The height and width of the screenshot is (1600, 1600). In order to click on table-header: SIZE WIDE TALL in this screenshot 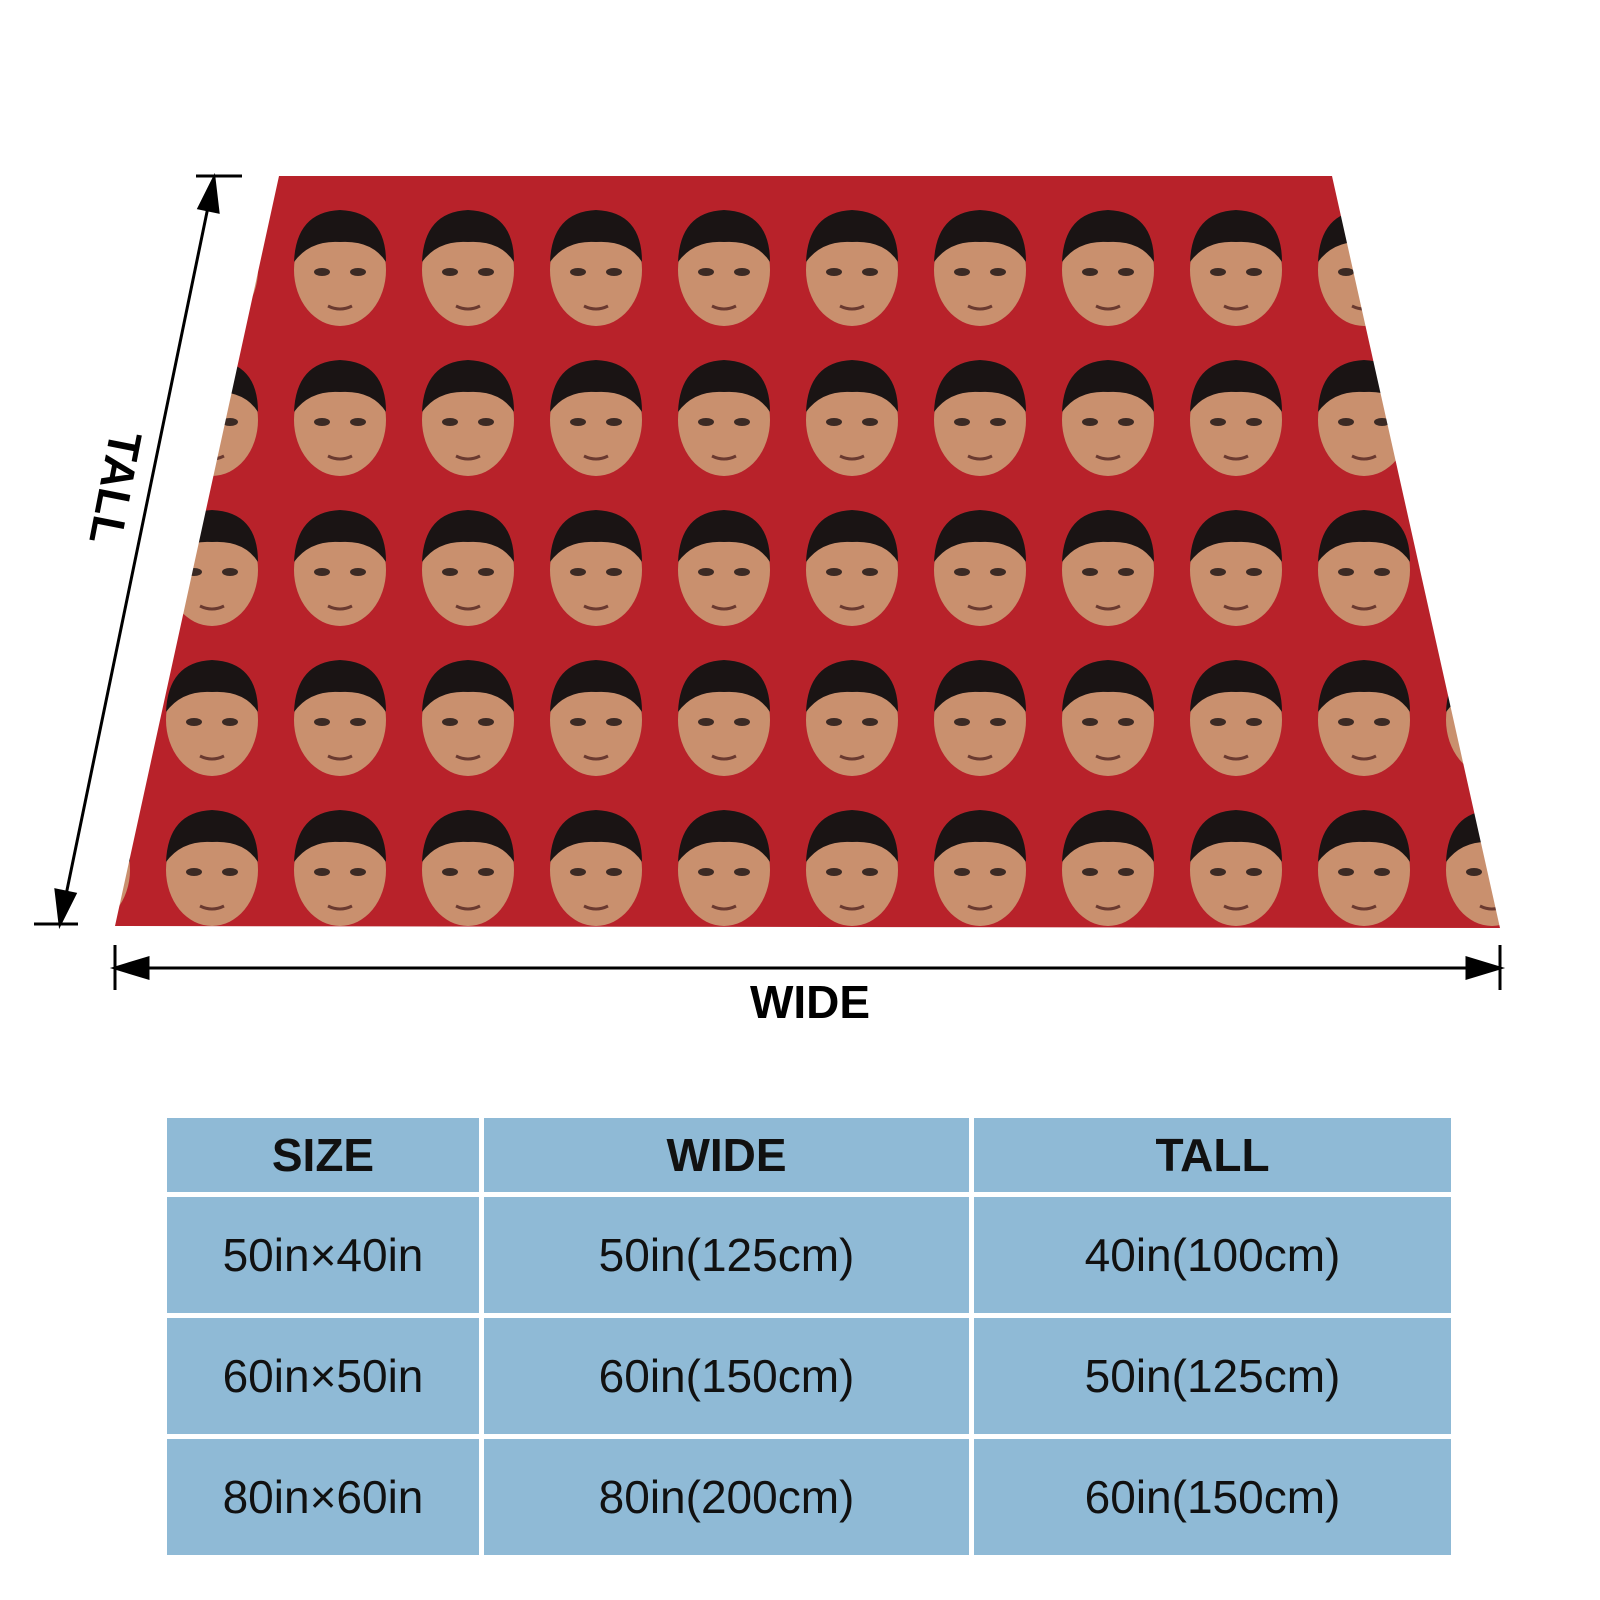, I will do `click(809, 1155)`.